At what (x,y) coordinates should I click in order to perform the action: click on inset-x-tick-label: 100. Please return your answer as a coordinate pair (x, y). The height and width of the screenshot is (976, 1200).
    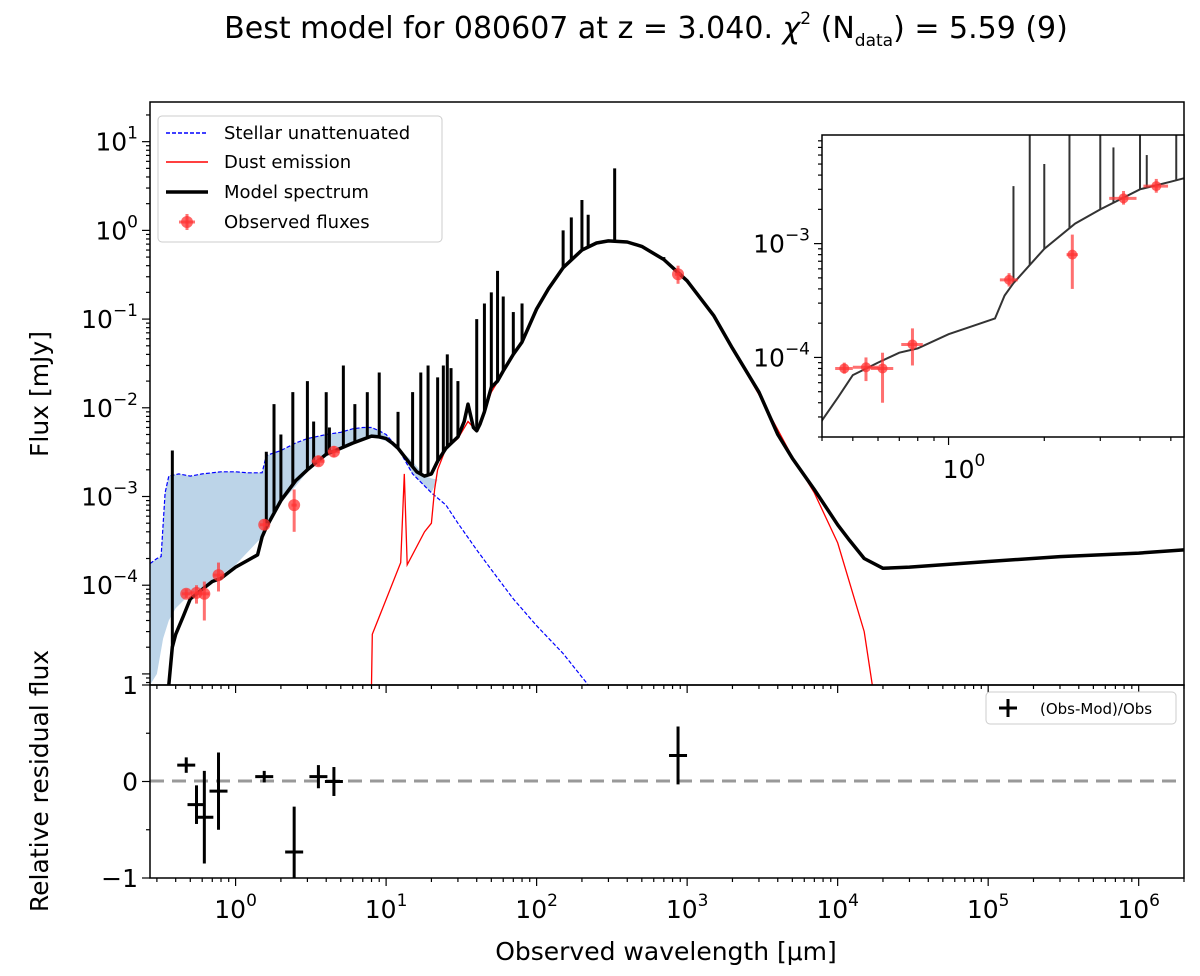
    Looking at the image, I should click on (964, 467).